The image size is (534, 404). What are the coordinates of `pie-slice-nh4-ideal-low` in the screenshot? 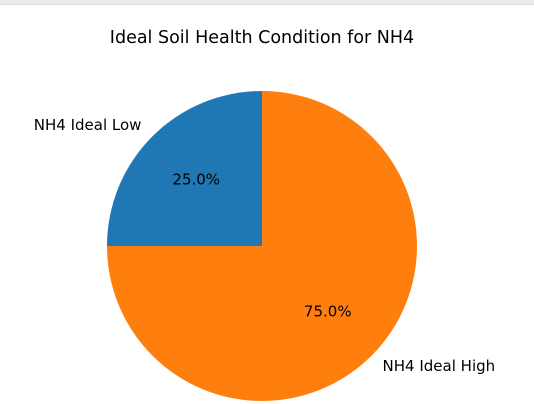 It's located at (184, 168).